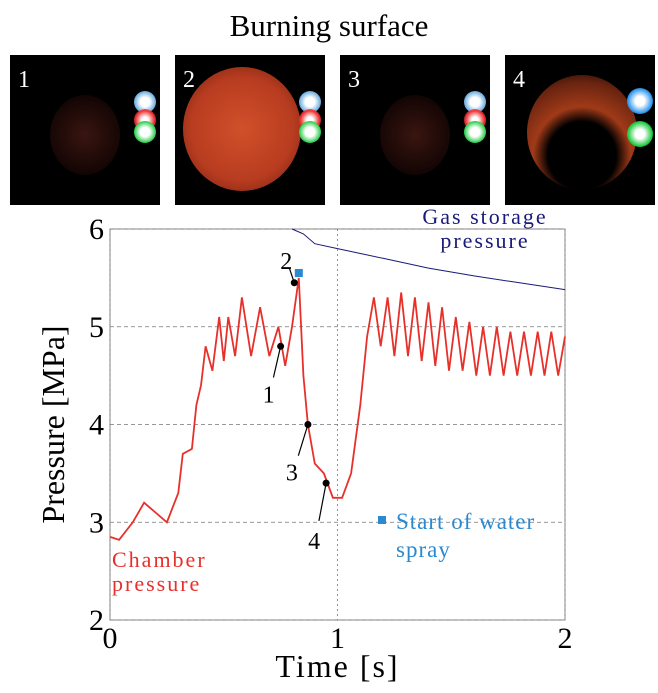 The width and height of the screenshot is (658, 693). I want to click on image-panel: 4, so click(580, 130).